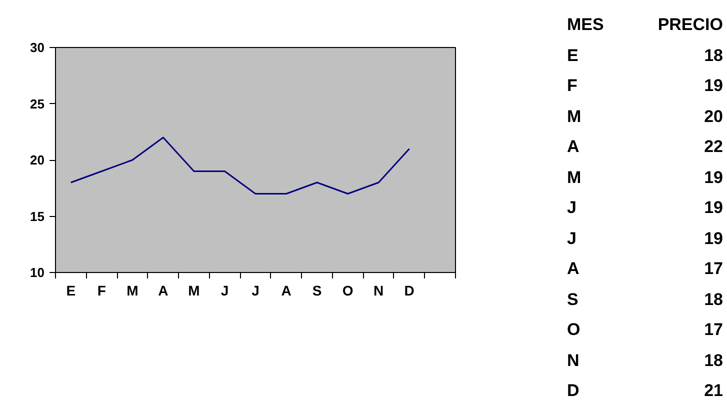  I want to click on x-tick-label: F, so click(101, 290).